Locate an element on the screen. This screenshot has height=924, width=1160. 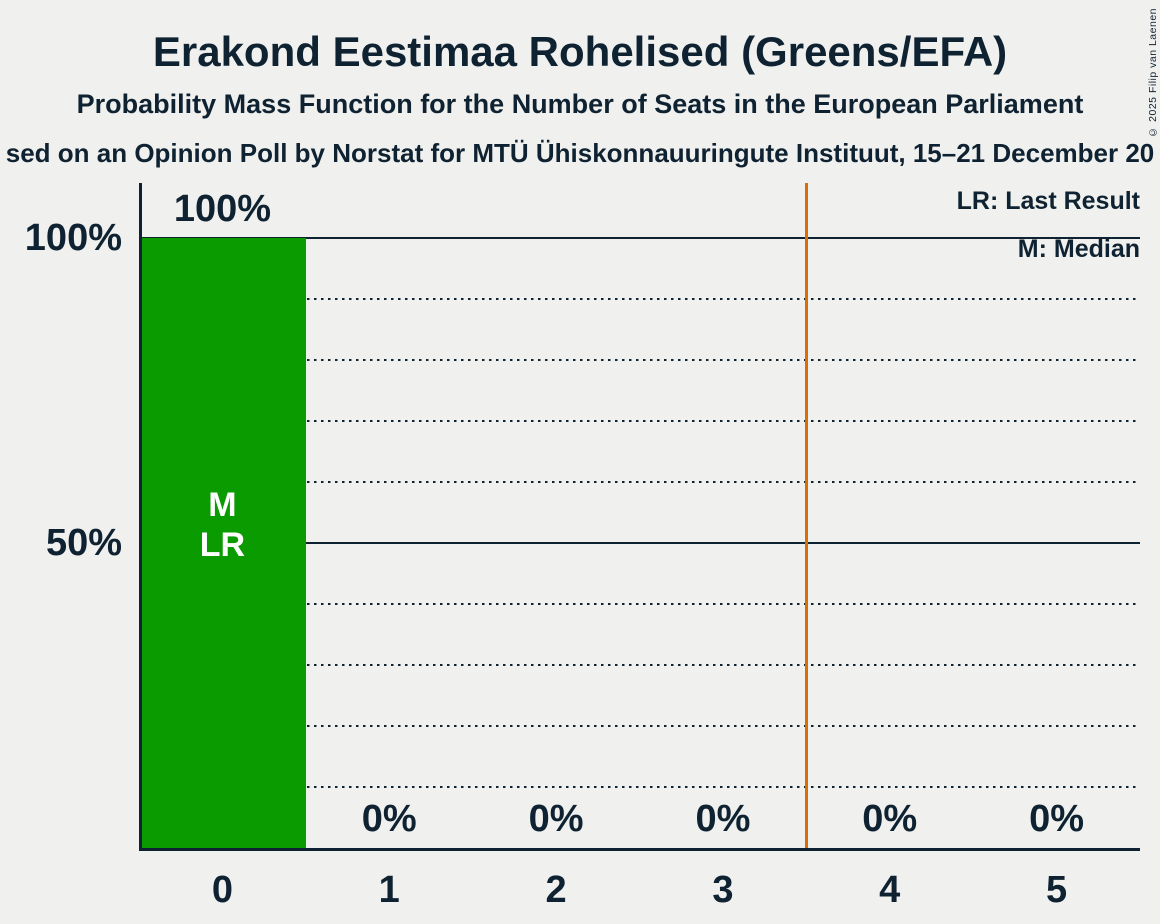
gridline-70pct is located at coordinates (639, 421).